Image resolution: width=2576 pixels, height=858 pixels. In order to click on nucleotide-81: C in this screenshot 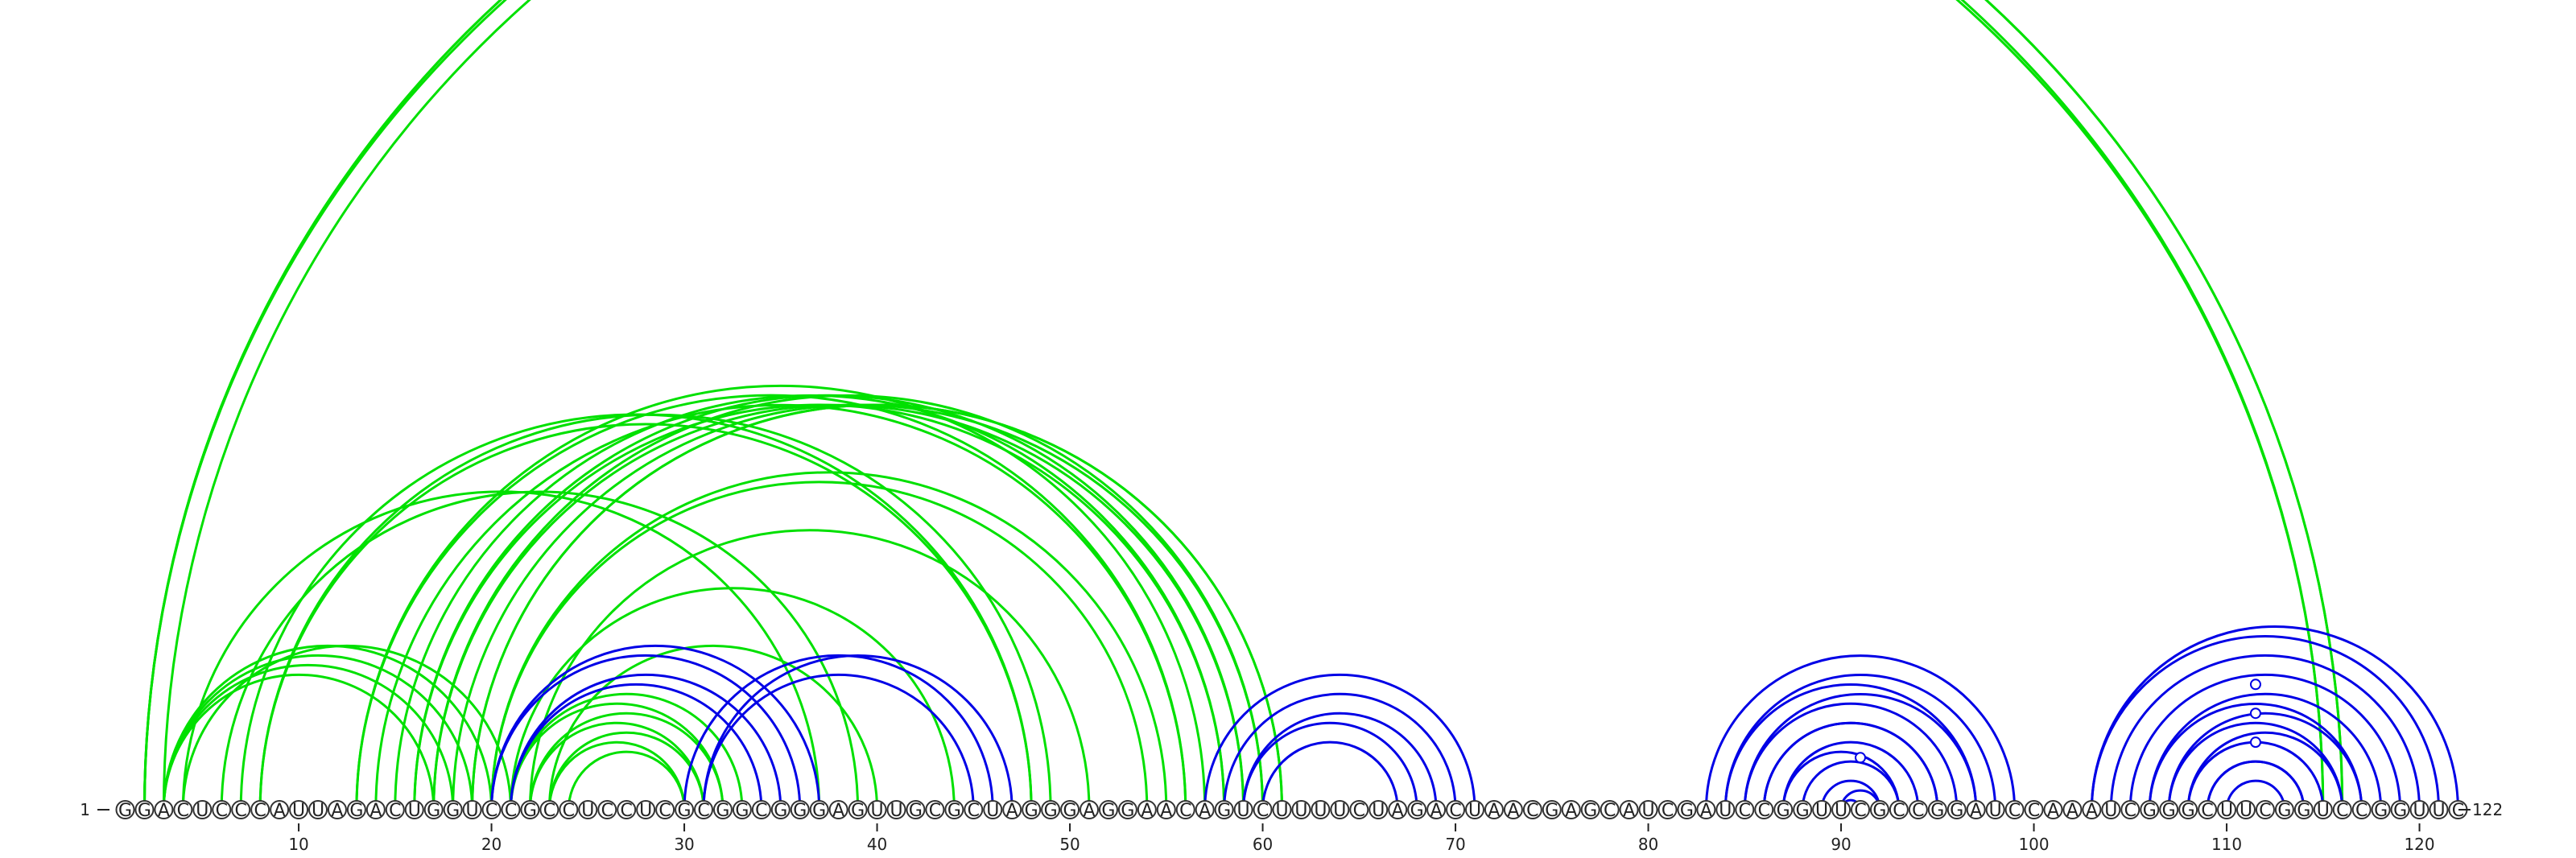, I will do `click(1667, 811)`.